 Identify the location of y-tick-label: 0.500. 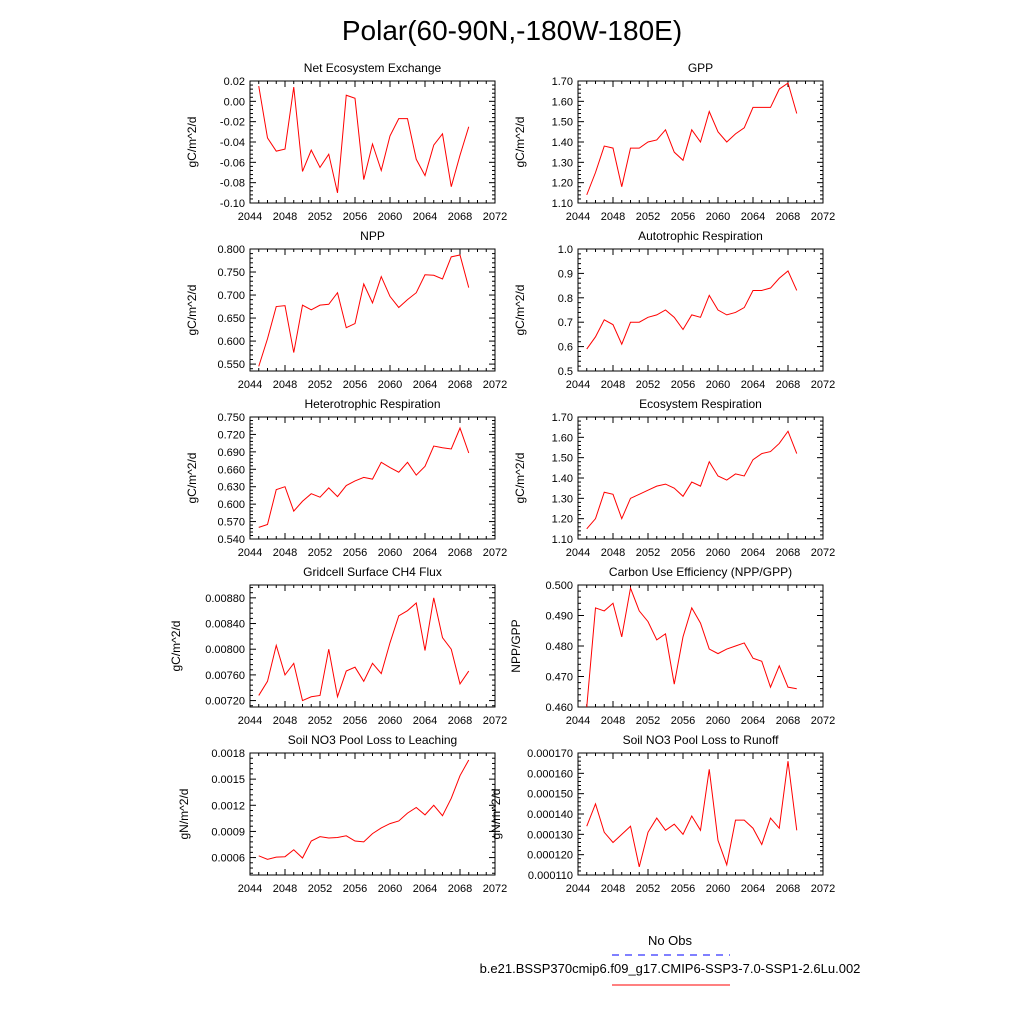
(559, 586).